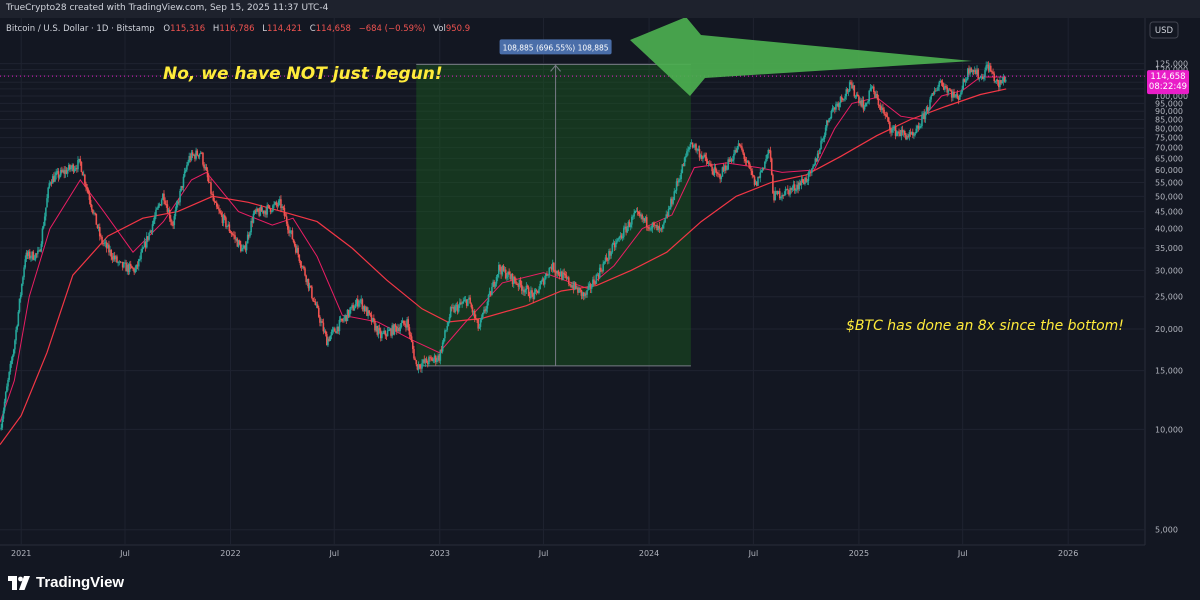 The height and width of the screenshot is (600, 1200). I want to click on last-price-tag: 114,658 08:22:49, so click(1168, 82).